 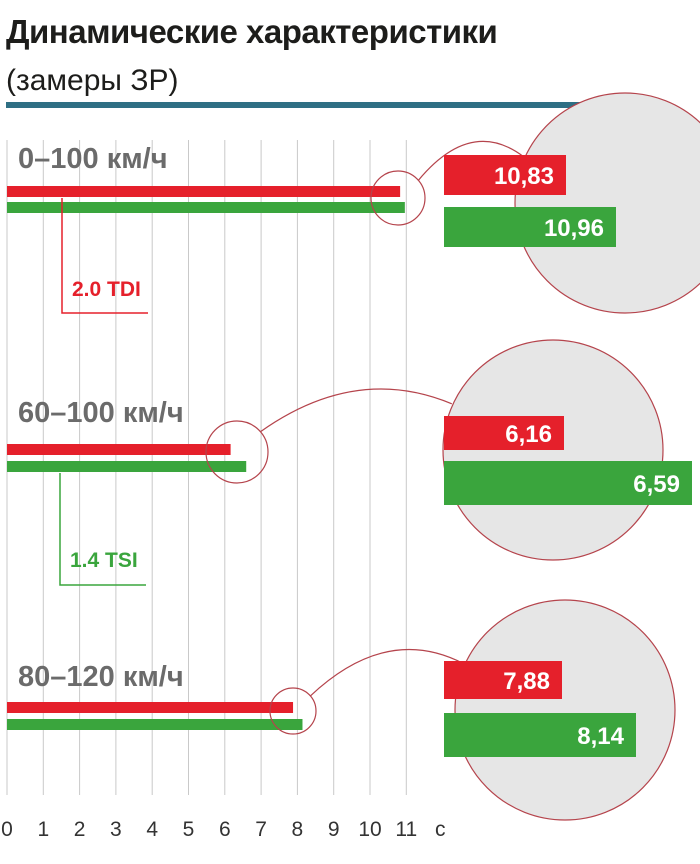 I want to click on x-tick-label: 2, so click(x=80, y=829).